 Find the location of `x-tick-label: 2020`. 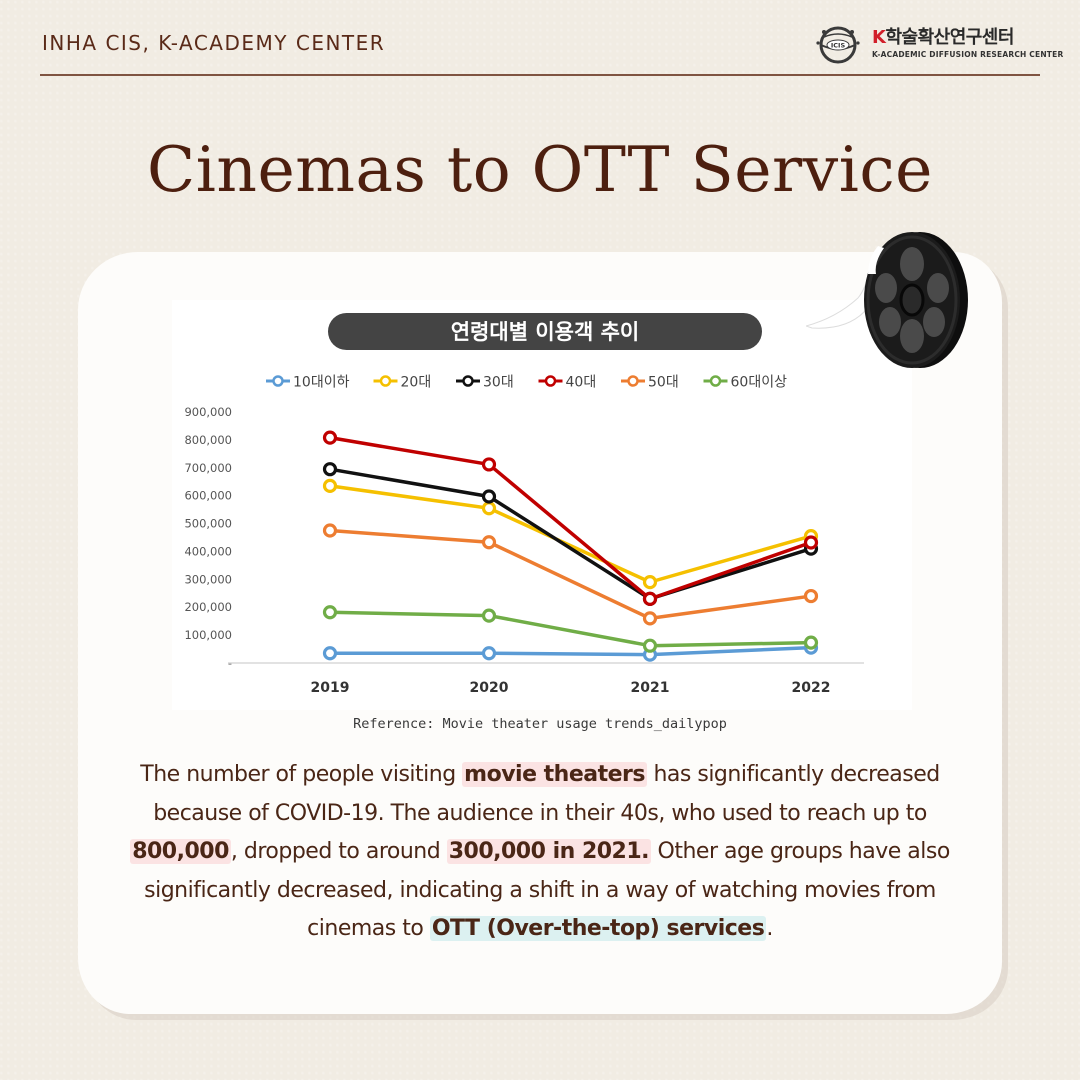

x-tick-label: 2020 is located at coordinates (489, 688).